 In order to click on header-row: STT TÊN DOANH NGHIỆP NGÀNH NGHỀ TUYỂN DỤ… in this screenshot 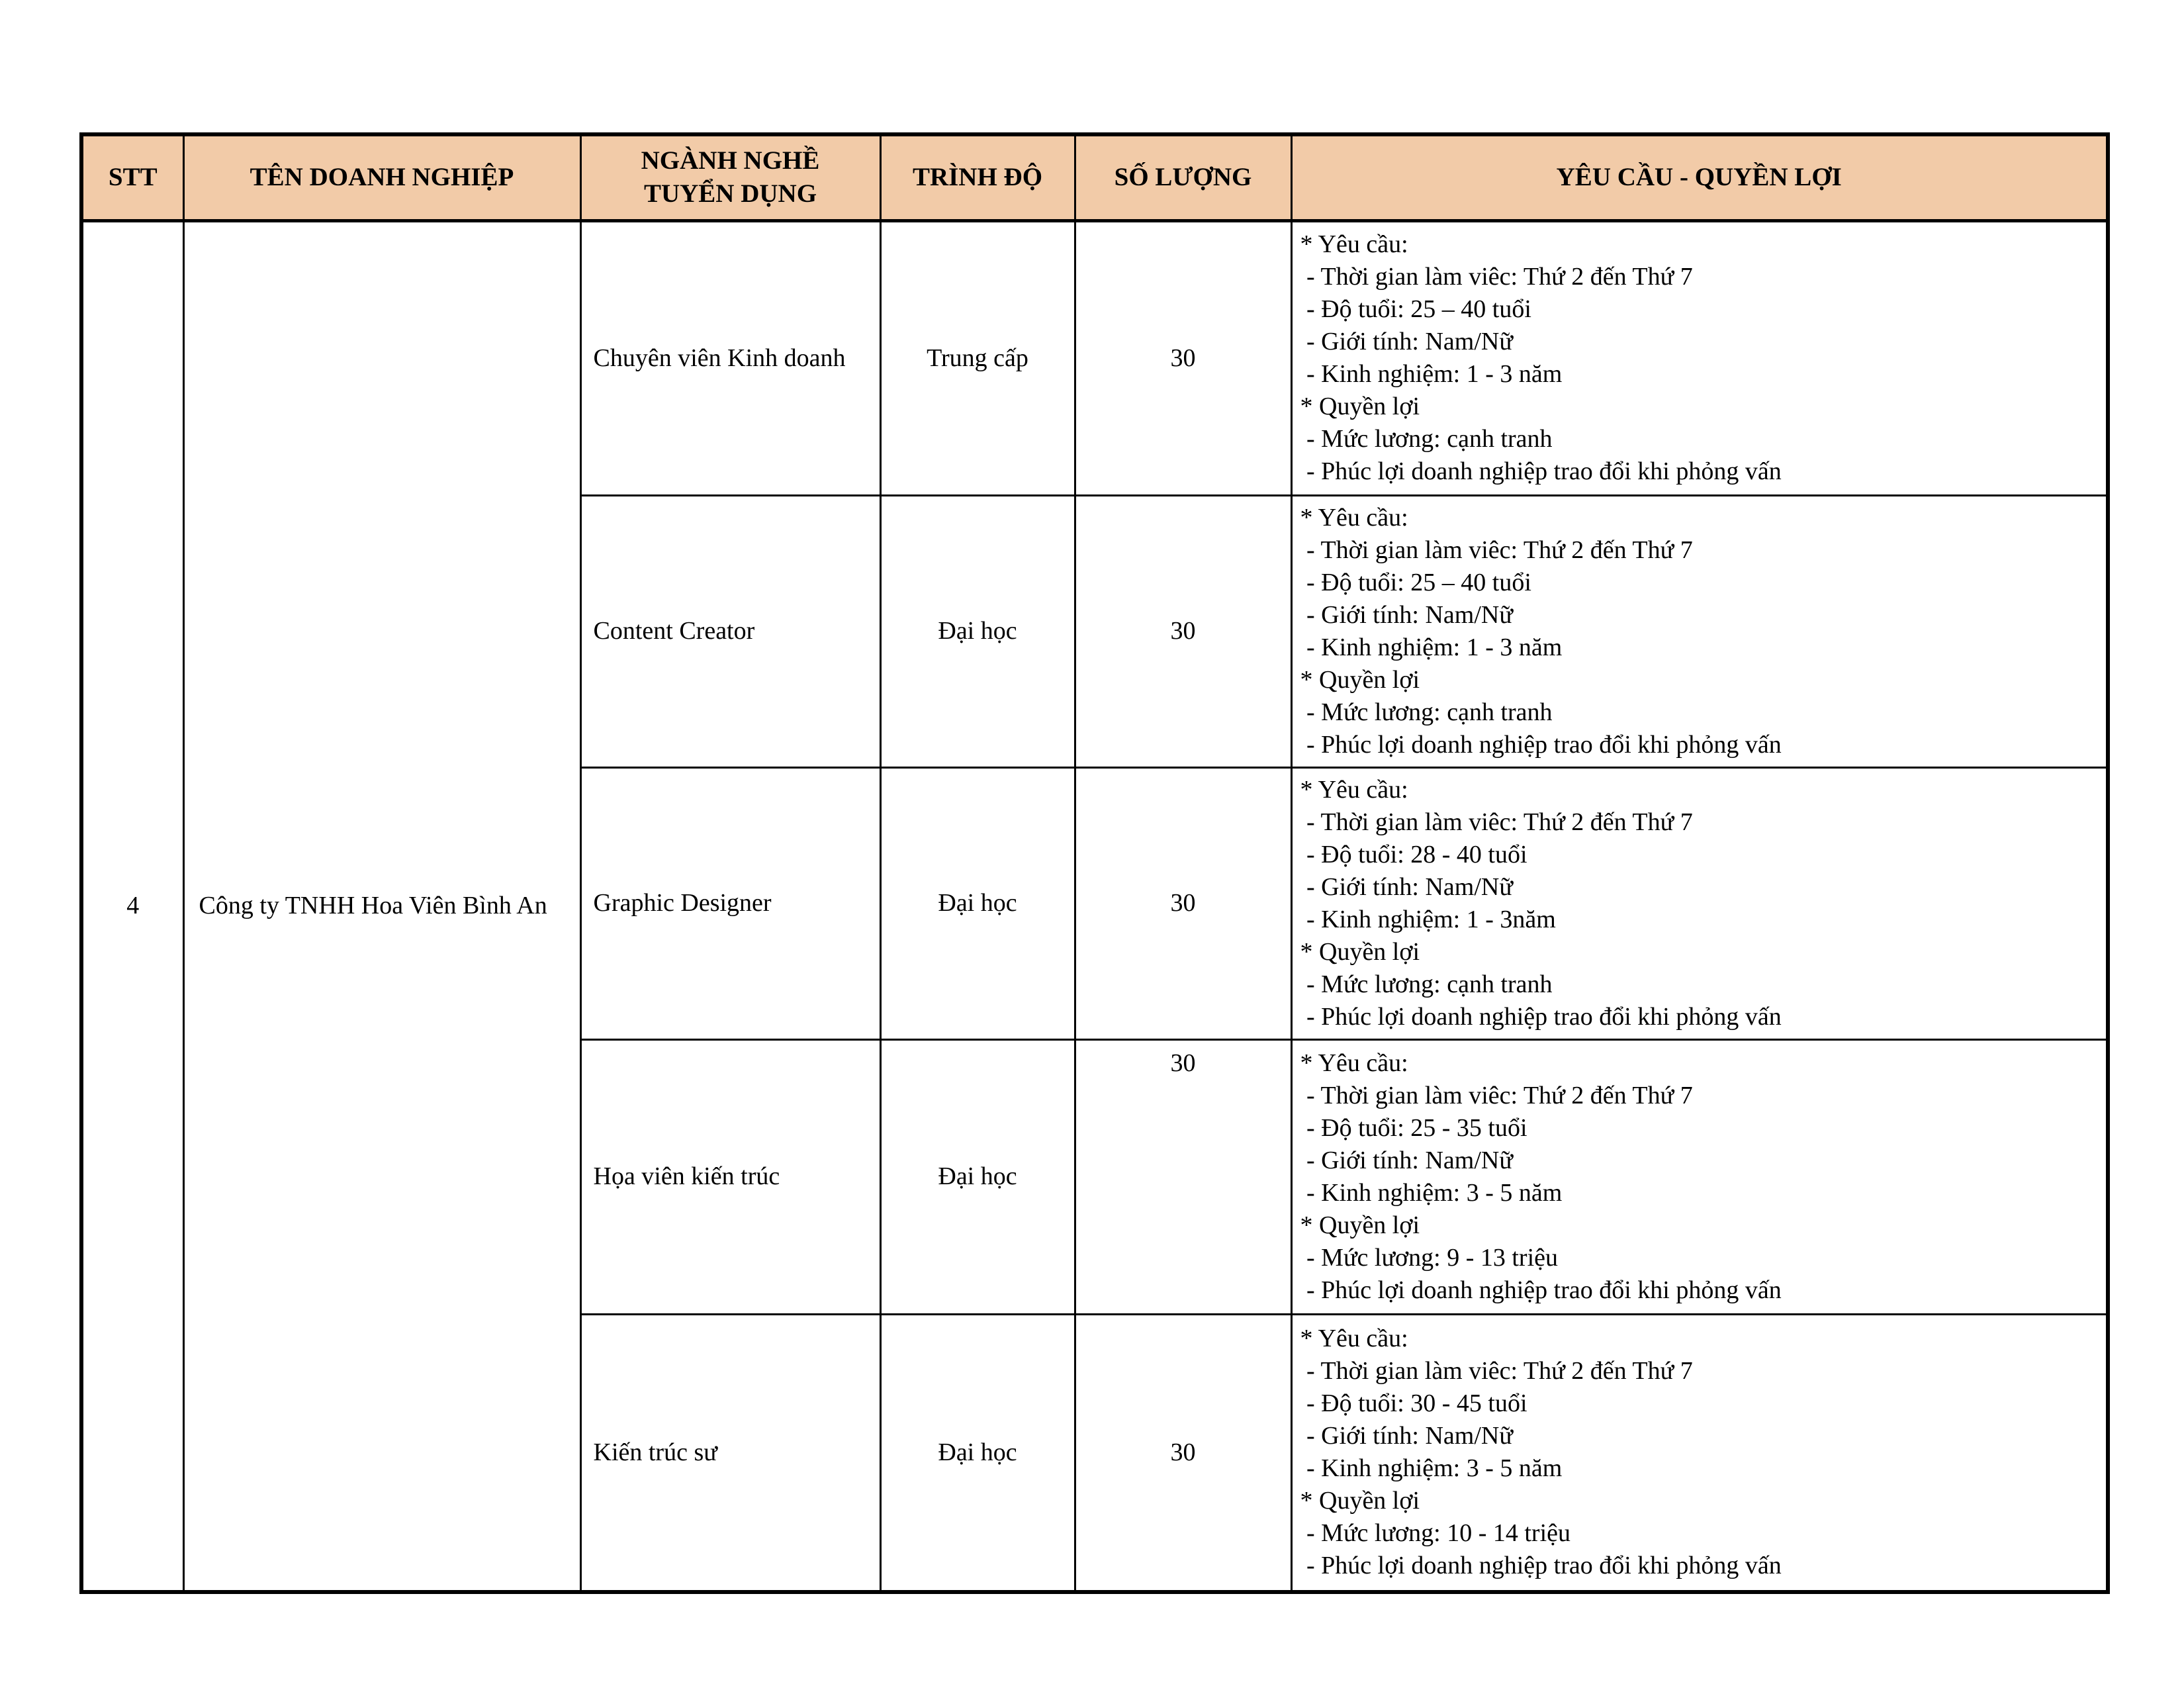, I will do `click(1094, 177)`.